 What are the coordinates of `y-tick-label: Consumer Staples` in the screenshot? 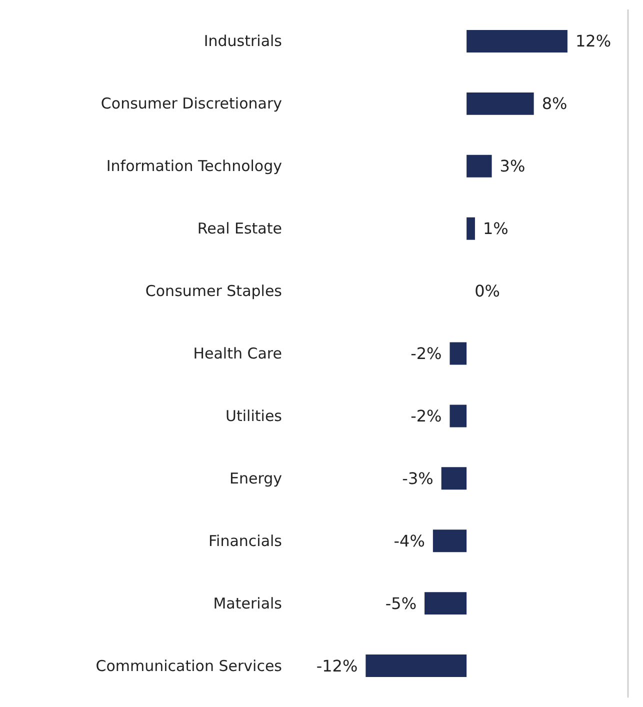 It's located at (213, 291).